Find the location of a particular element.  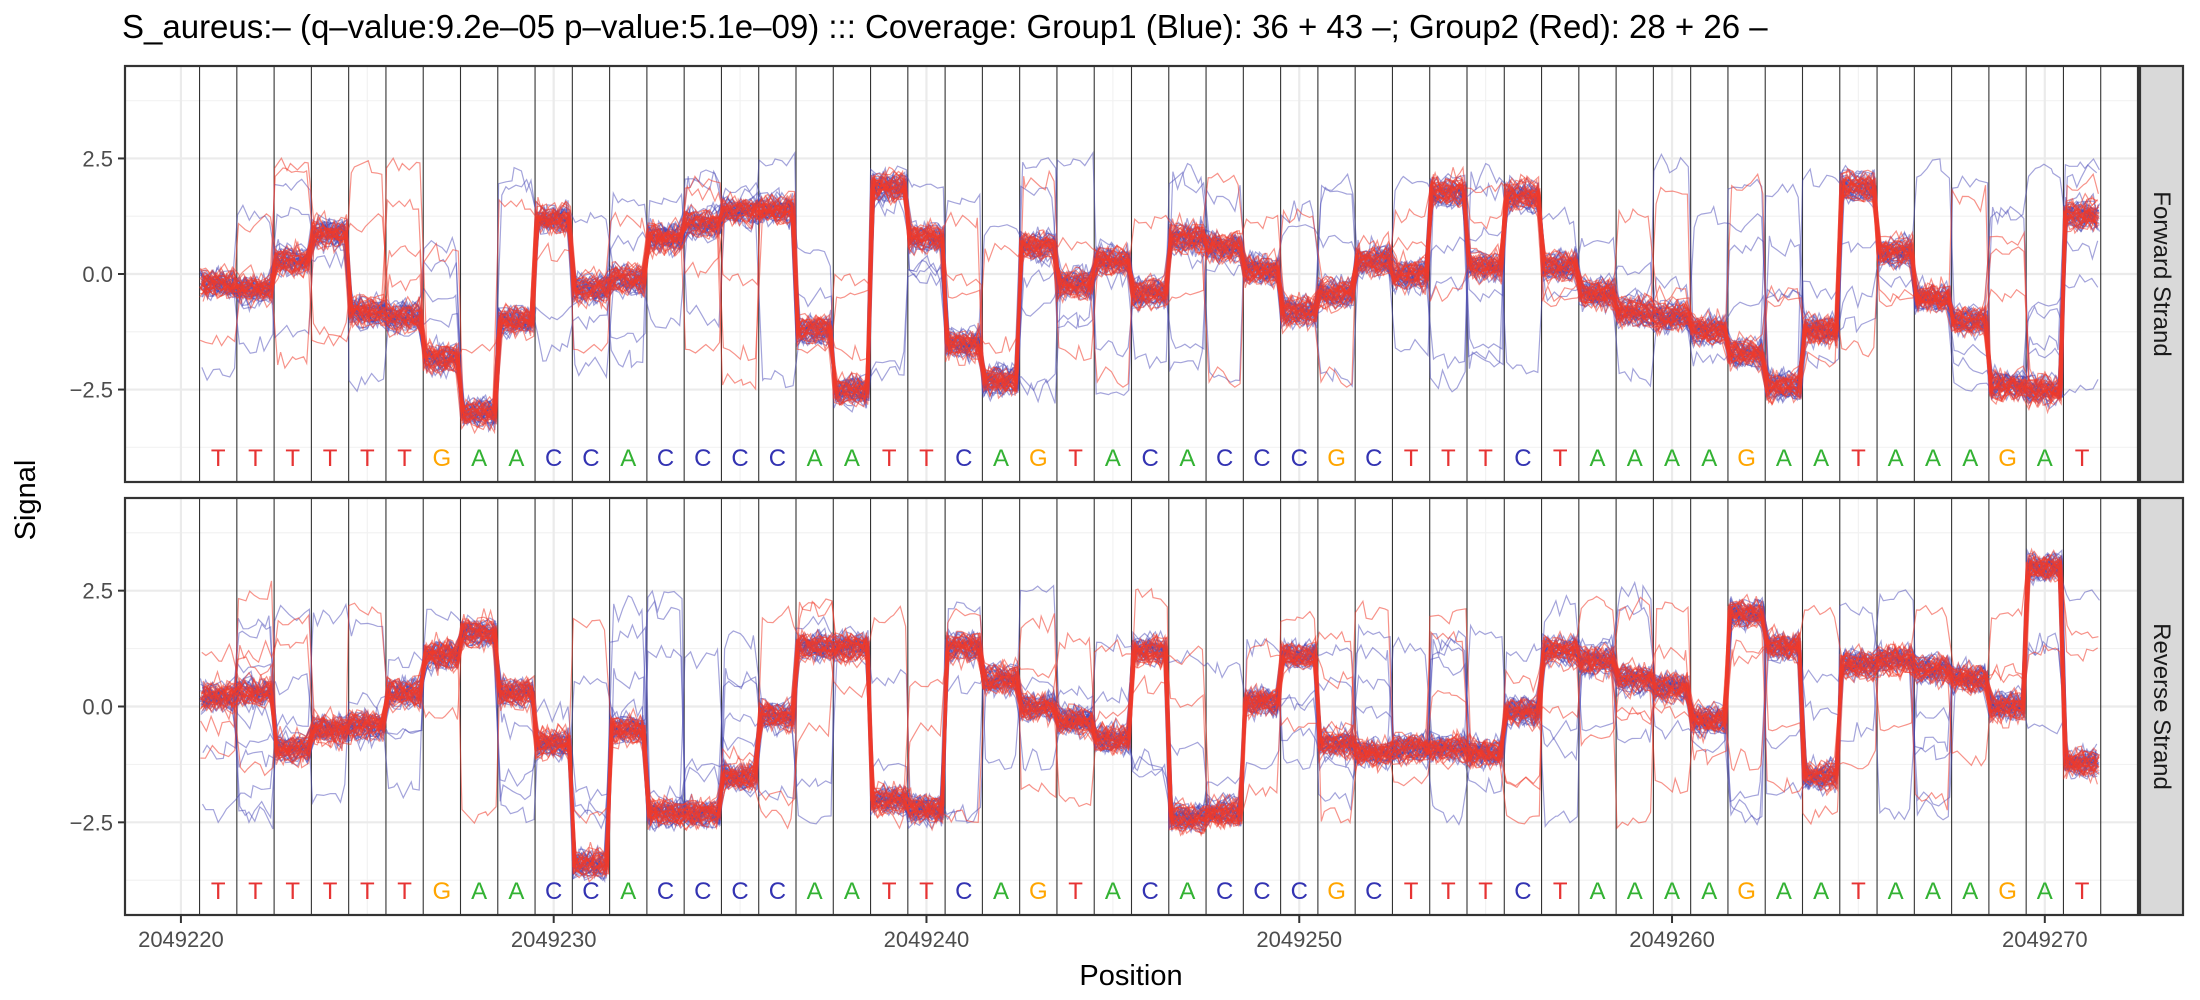

strip-label: Reverse Strand is located at coordinates (2161, 706).